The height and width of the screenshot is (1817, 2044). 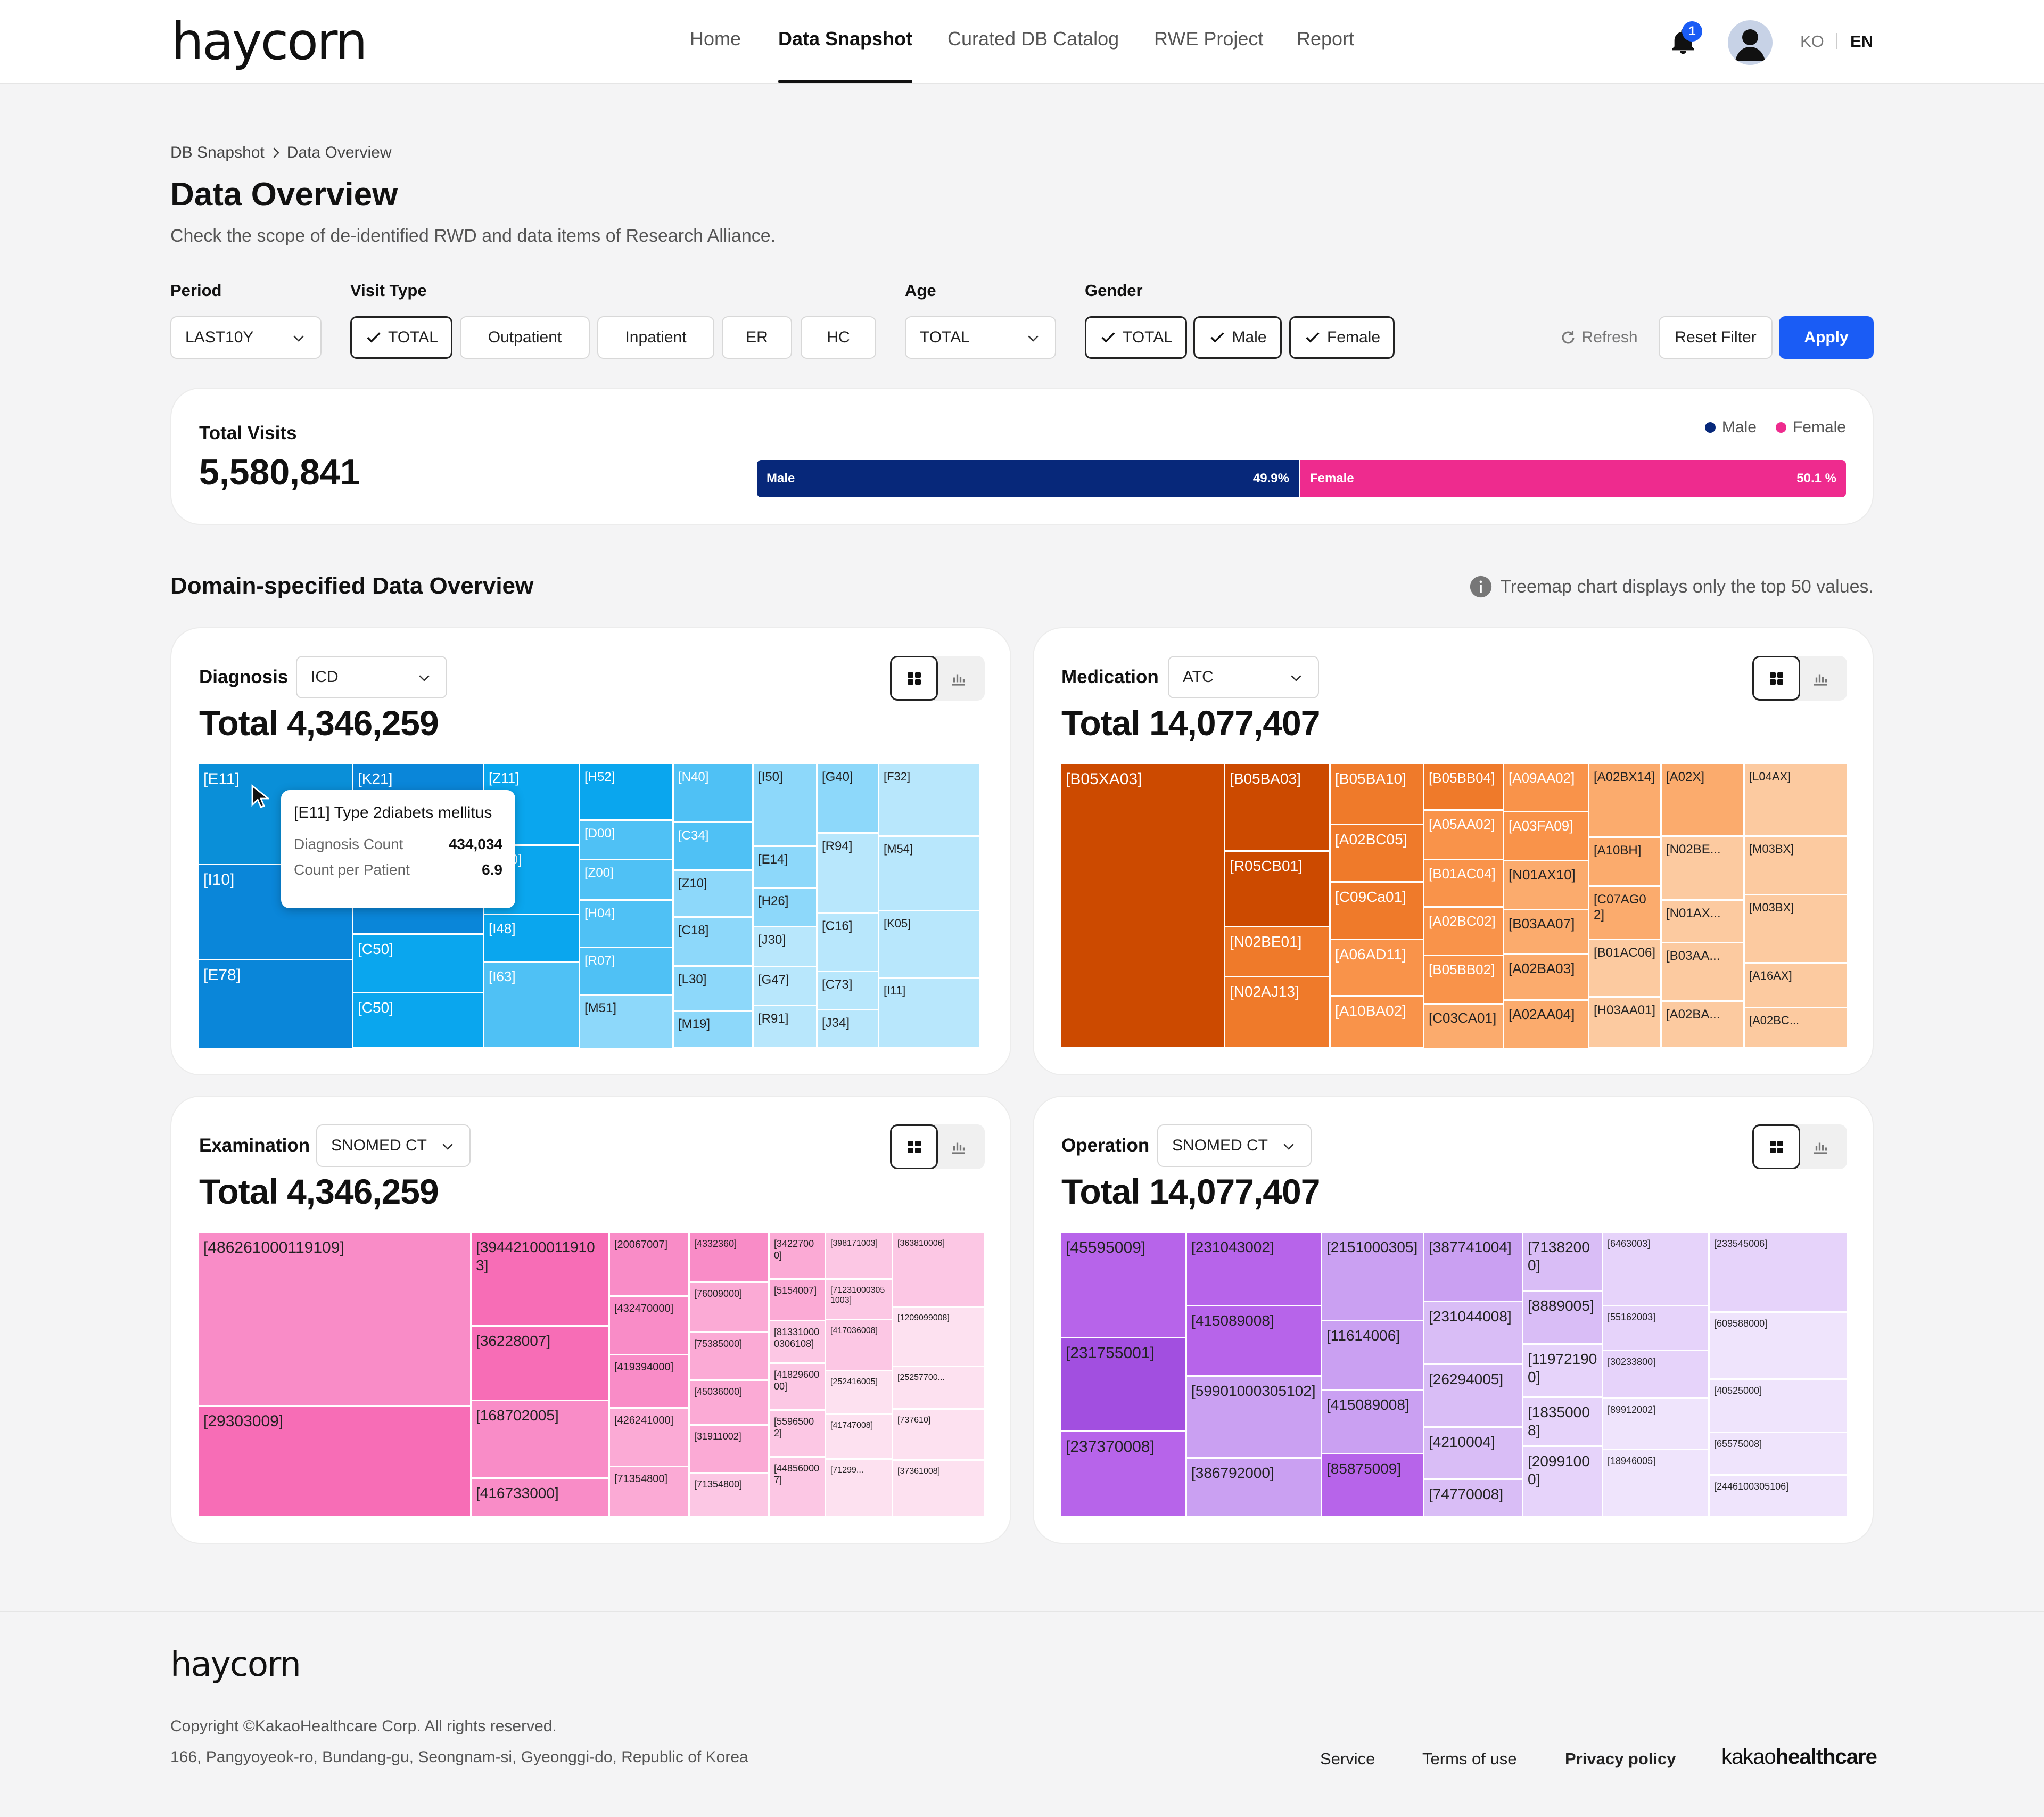 I want to click on medication-treemap-cell: [C07AG02], so click(x=1625, y=914).